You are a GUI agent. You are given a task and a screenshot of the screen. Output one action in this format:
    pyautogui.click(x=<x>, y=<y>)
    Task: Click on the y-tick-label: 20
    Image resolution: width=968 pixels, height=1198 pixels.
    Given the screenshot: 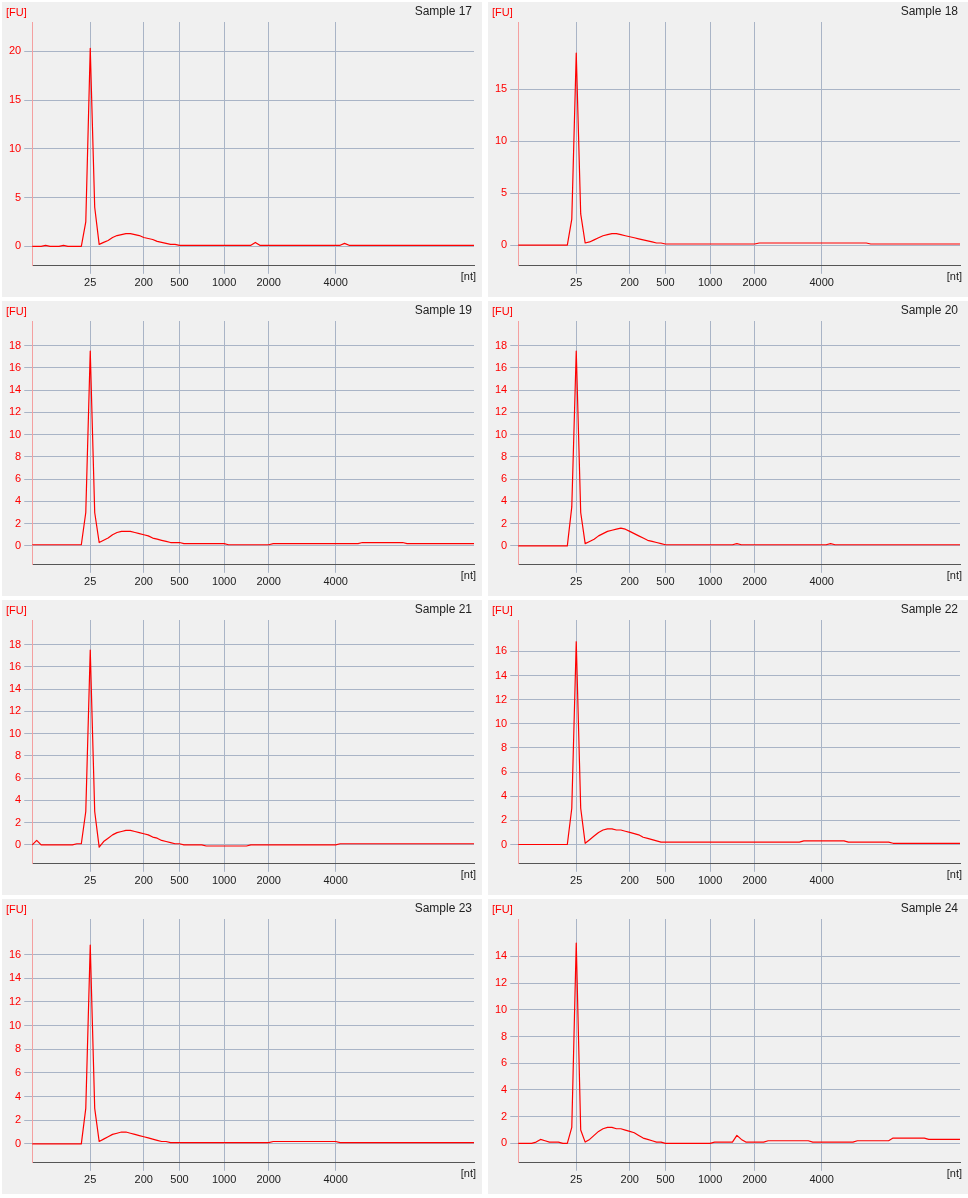 What is the action you would take?
    pyautogui.click(x=15, y=50)
    